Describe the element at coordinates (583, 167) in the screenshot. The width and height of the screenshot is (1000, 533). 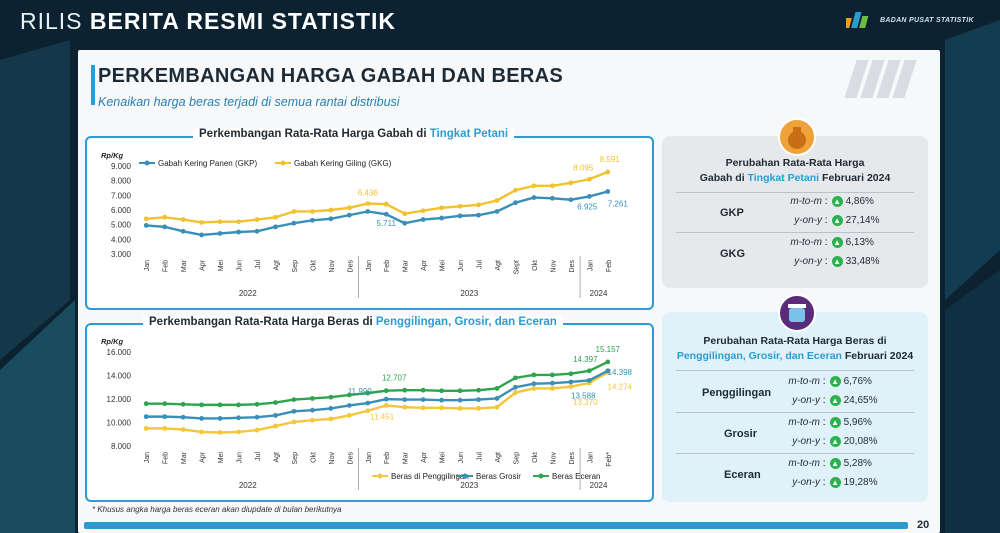
I see `data-label: 8.095` at that location.